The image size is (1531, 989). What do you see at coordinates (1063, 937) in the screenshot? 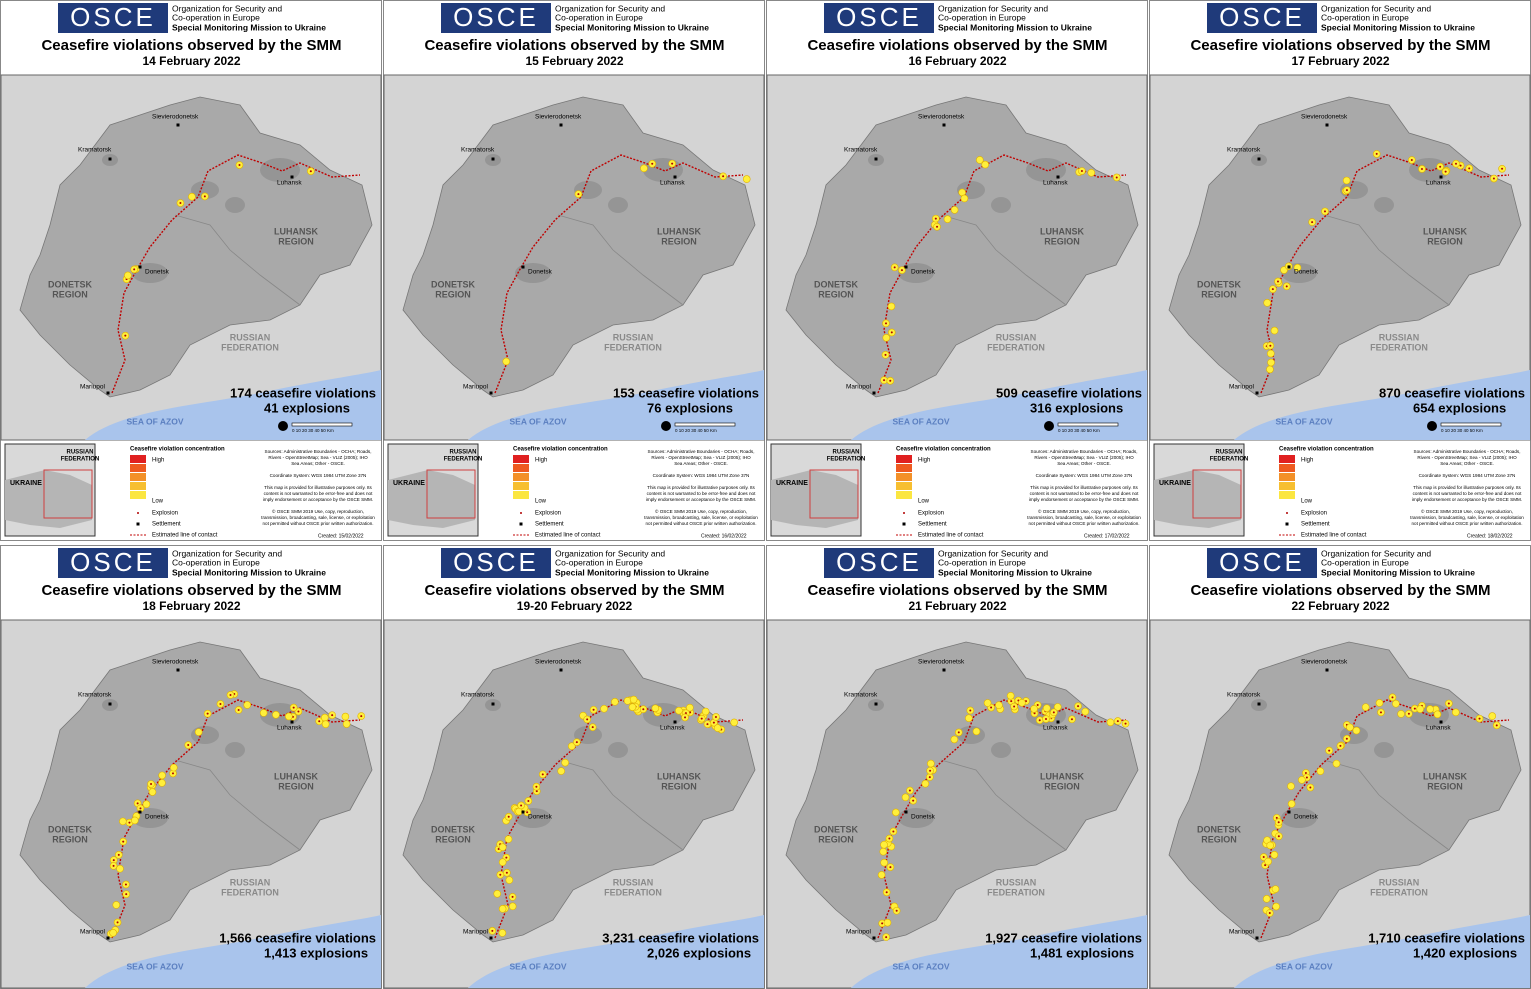
I see `violations-count: 1,927 ceasefire violations` at bounding box center [1063, 937].